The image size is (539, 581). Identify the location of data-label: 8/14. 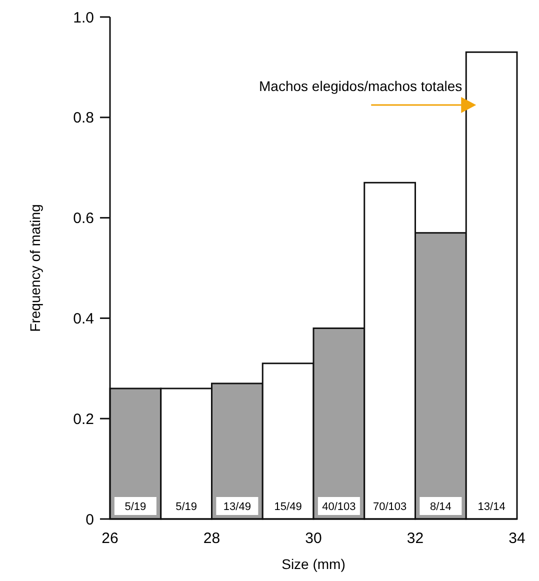
(441, 507).